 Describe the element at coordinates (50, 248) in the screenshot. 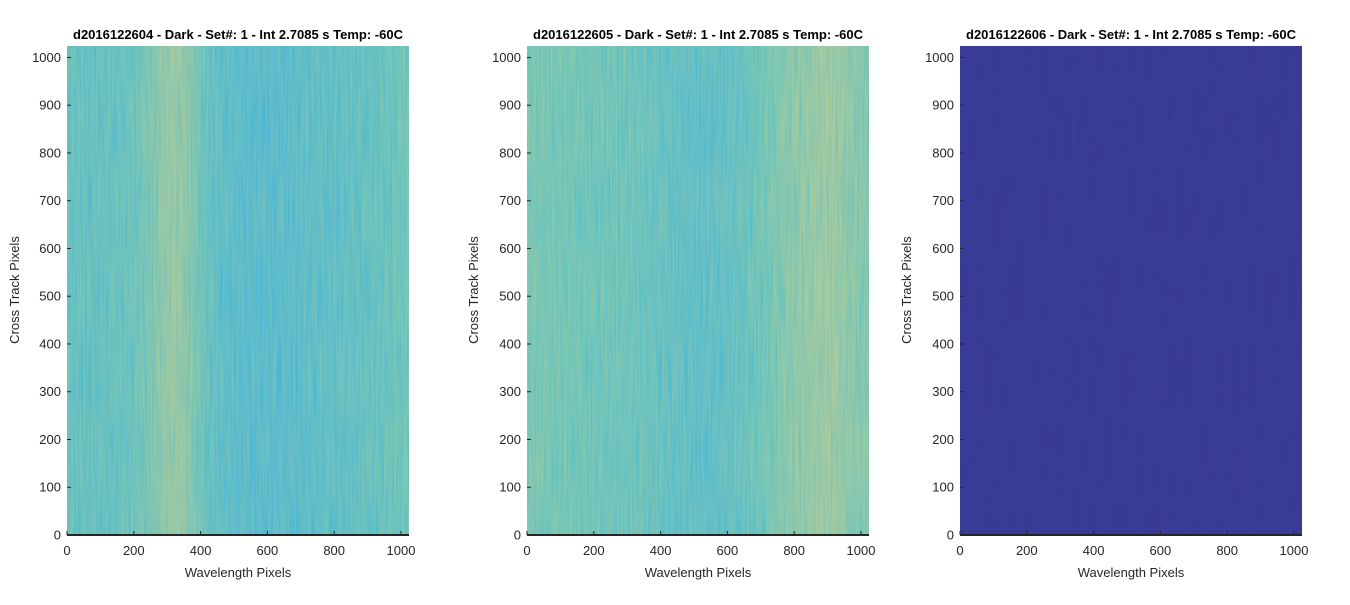

I see `panel-1-y-tick-label: 600` at that location.